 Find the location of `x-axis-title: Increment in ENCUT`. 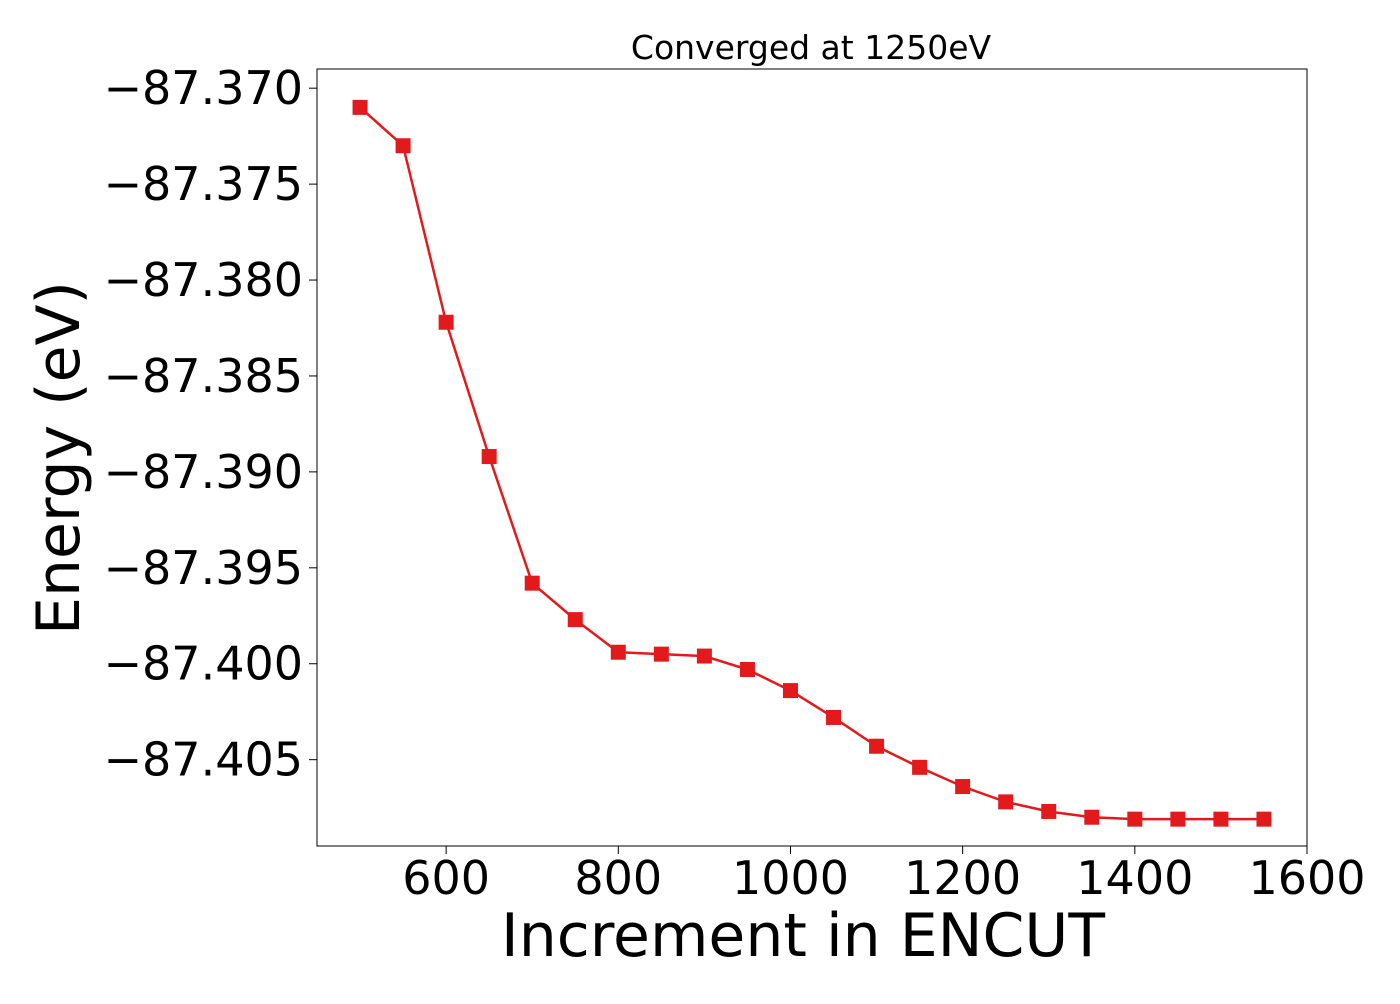

x-axis-title: Increment in ENCUT is located at coordinates (803, 936).